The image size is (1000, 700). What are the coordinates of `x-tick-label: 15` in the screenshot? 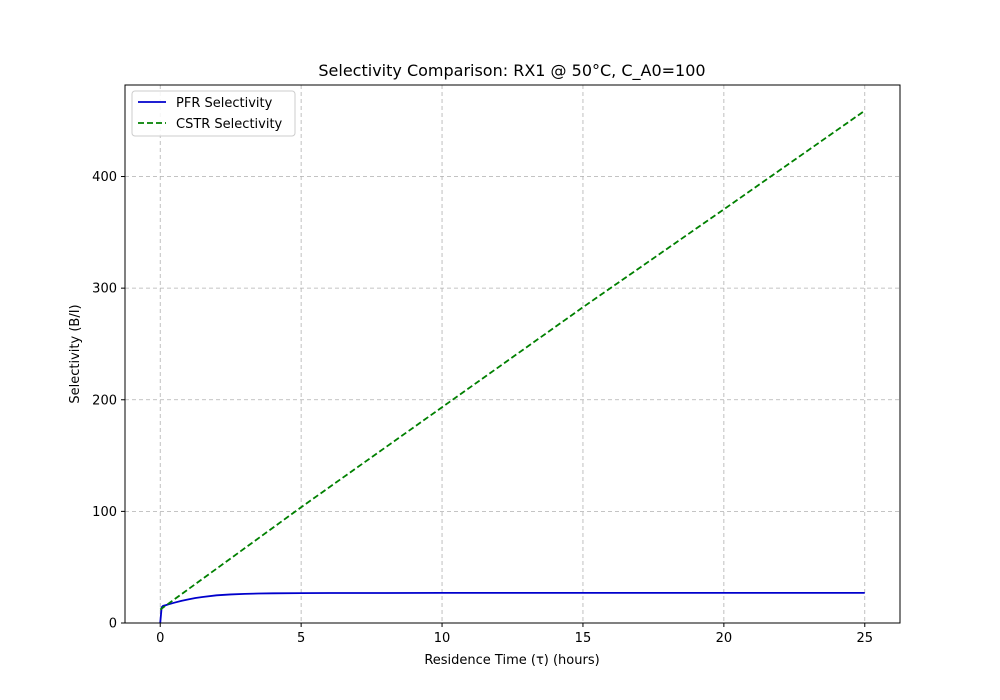 It's located at (583, 638).